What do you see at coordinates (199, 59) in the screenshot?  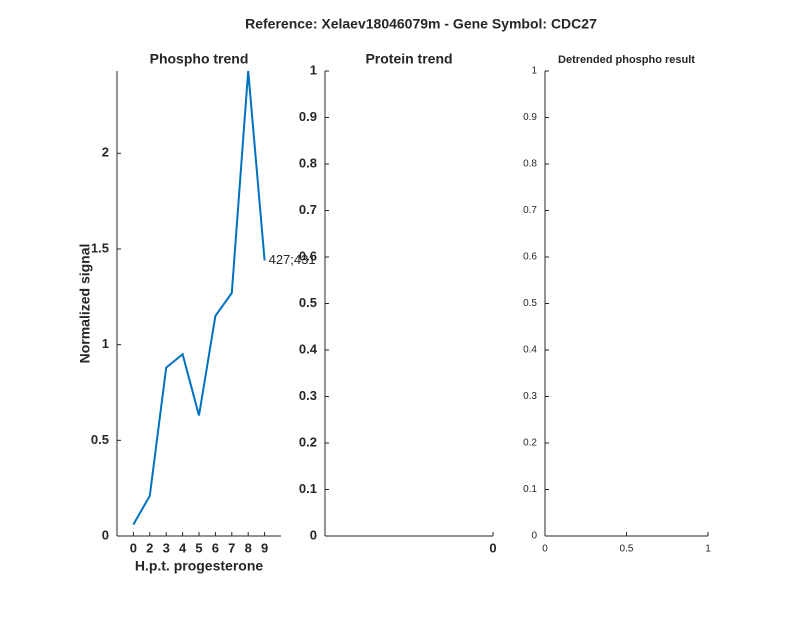 I see `subplot-title: Phospho trend` at bounding box center [199, 59].